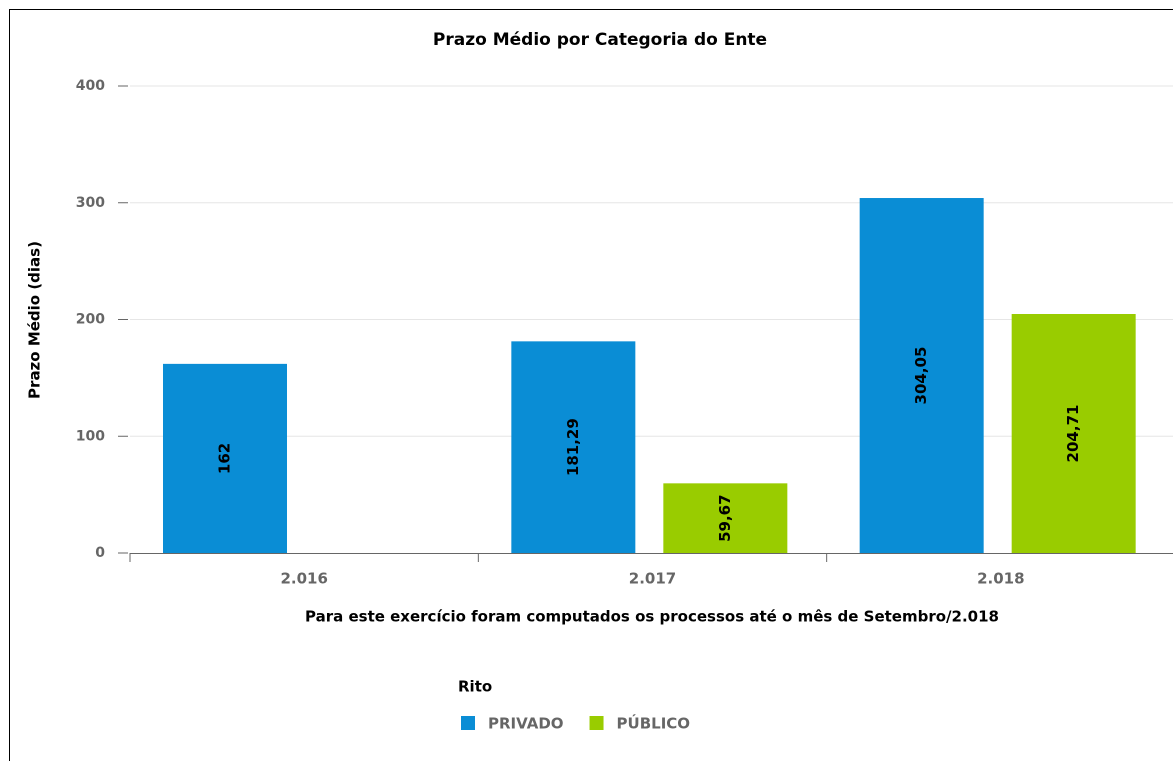 This screenshot has width=1173, height=761. I want to click on data-label: 181,29, so click(573, 447).